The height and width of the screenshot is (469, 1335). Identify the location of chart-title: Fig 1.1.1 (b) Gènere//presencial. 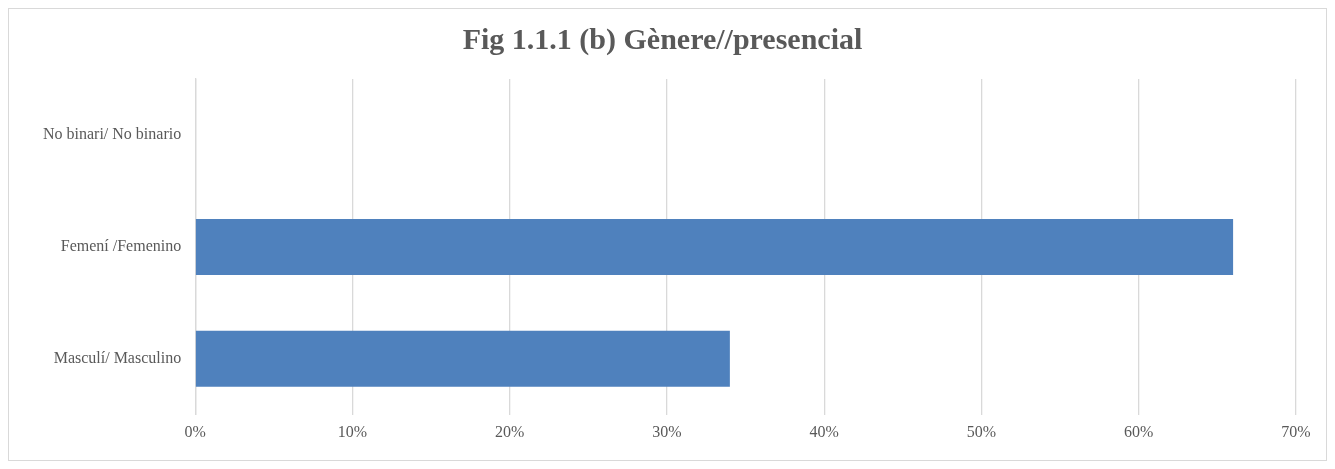
(662, 38).